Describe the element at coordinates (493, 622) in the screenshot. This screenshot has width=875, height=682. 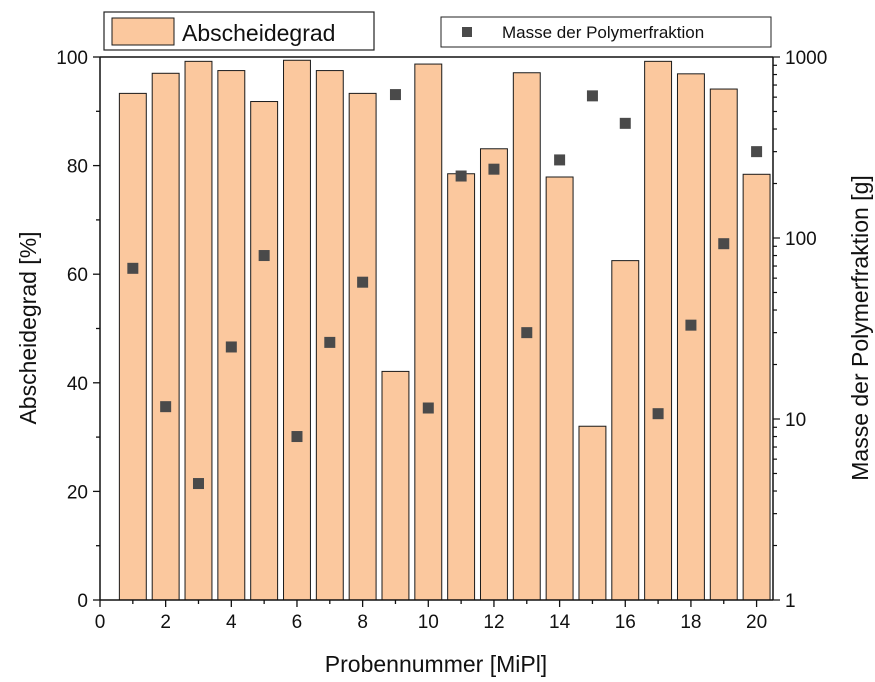
I see `x-tick-label-12: 12` at that location.